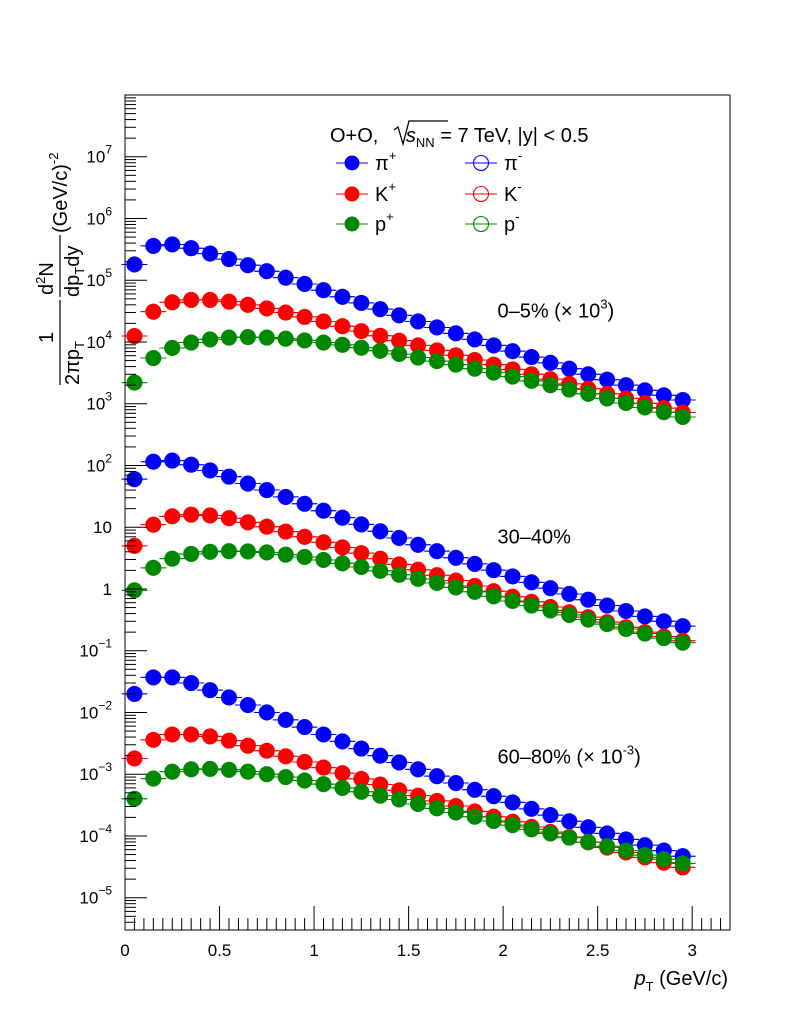 The image size is (797, 1032). I want to click on x-tick-label: 2, so click(502, 950).